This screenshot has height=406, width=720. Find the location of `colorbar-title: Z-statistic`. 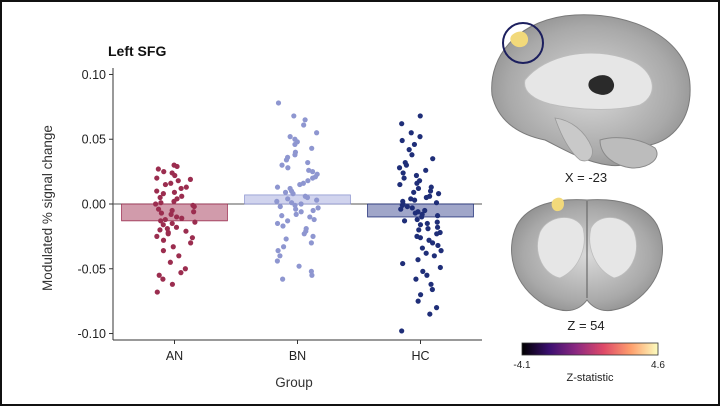

colorbar-title: Z-statistic is located at coordinates (590, 378).